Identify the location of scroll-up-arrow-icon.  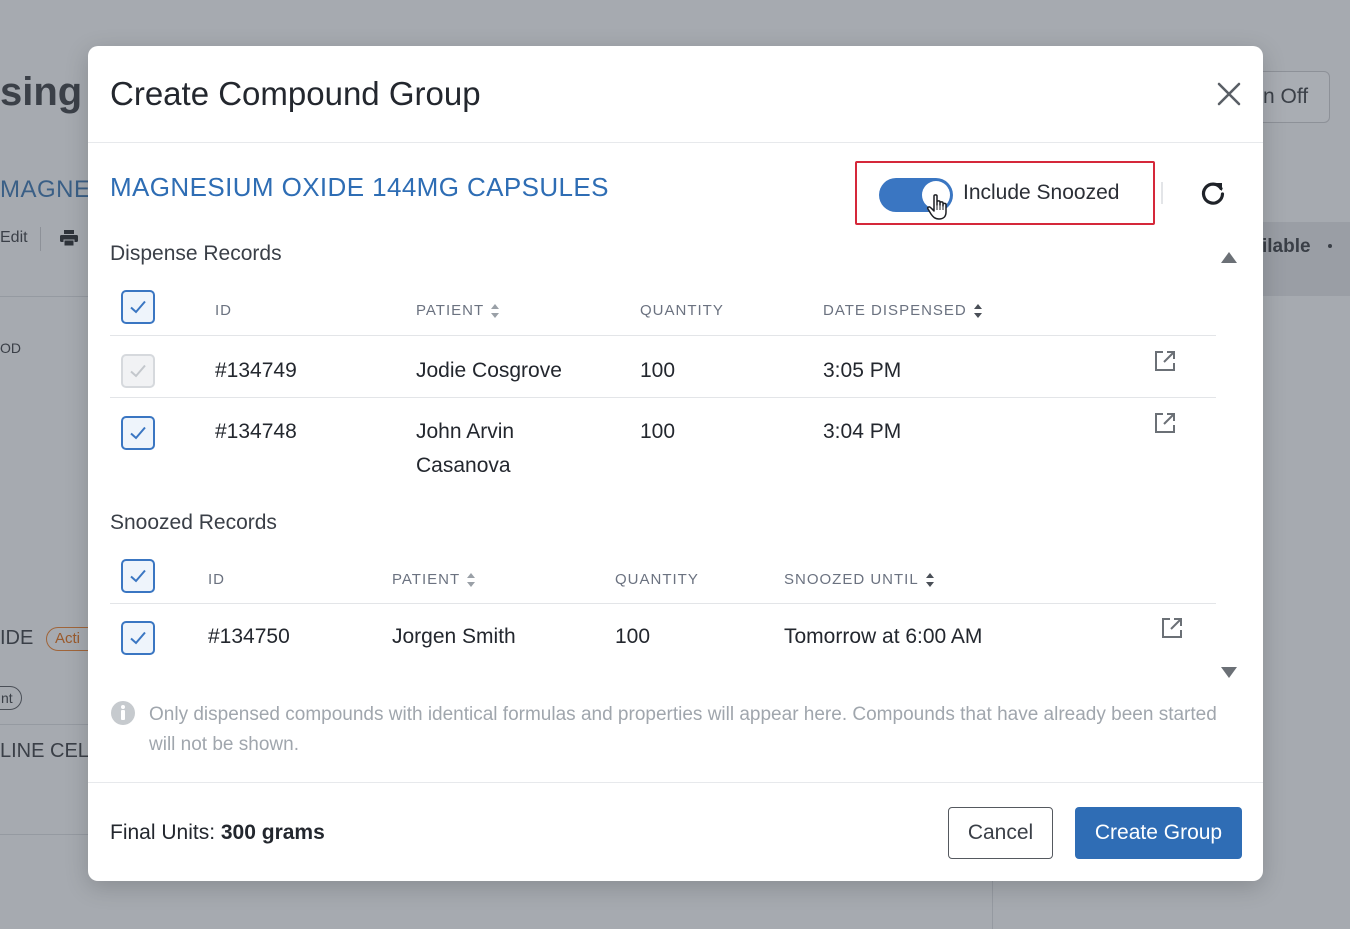
(1229, 257).